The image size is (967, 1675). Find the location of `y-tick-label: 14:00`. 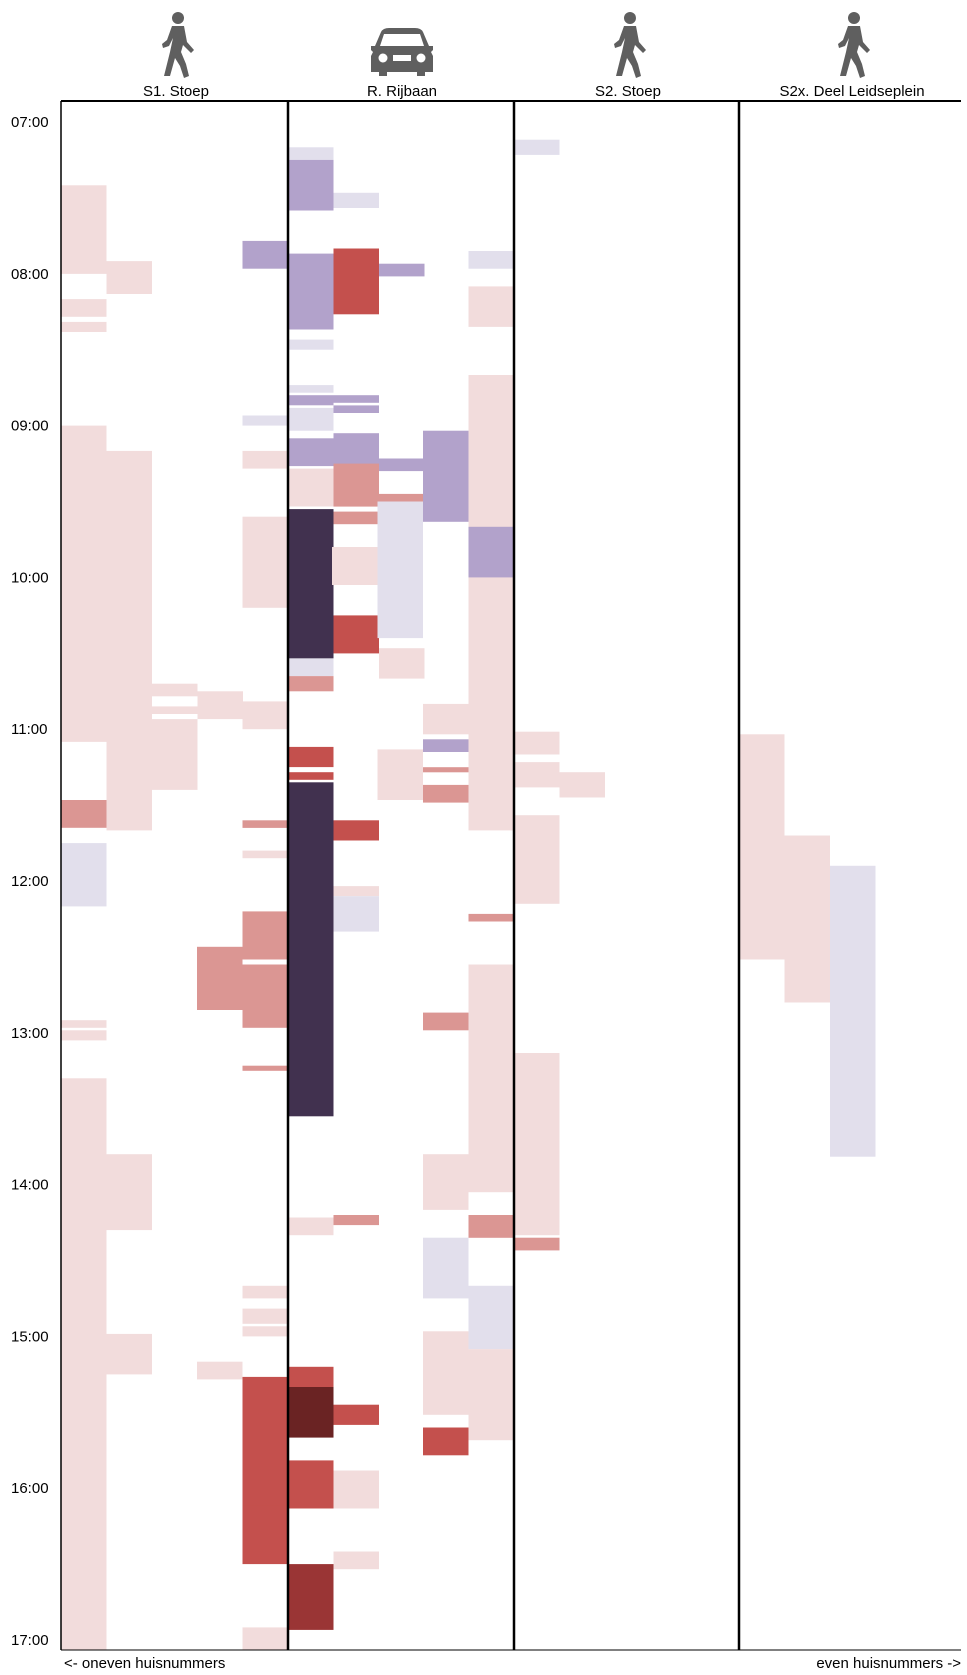

y-tick-label: 14:00 is located at coordinates (30, 1185).